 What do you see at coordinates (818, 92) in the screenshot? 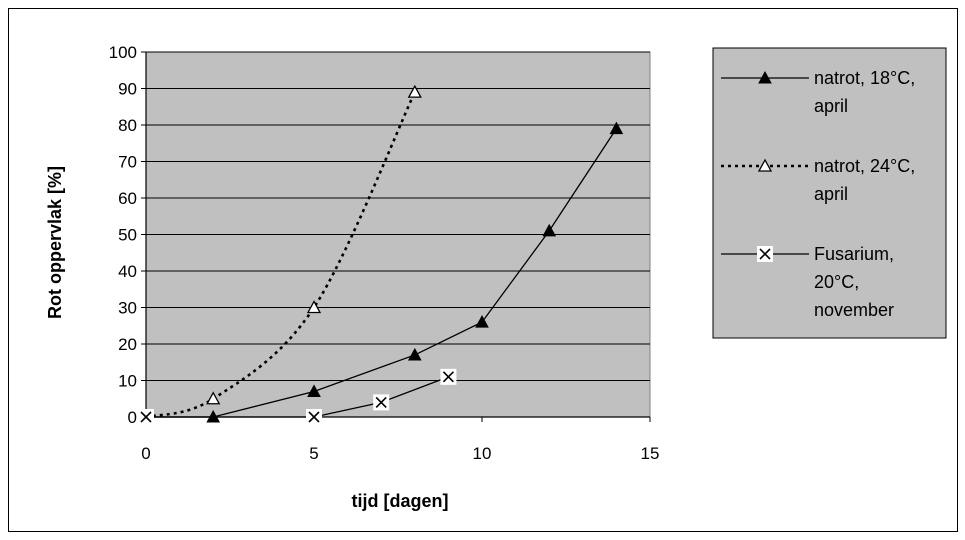
I see `legend-entry-1: natrot, 18°C, april` at bounding box center [818, 92].